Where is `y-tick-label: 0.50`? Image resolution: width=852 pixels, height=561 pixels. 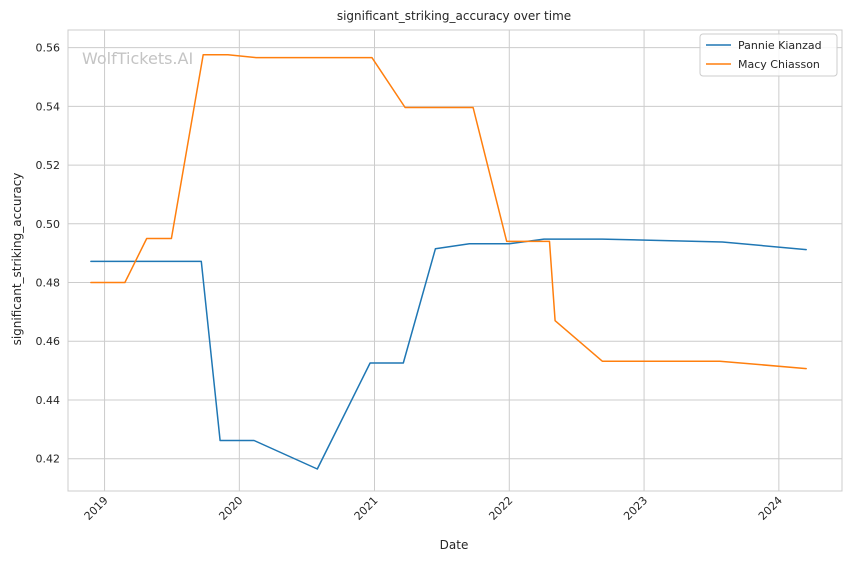 y-tick-label: 0.50 is located at coordinates (48, 224).